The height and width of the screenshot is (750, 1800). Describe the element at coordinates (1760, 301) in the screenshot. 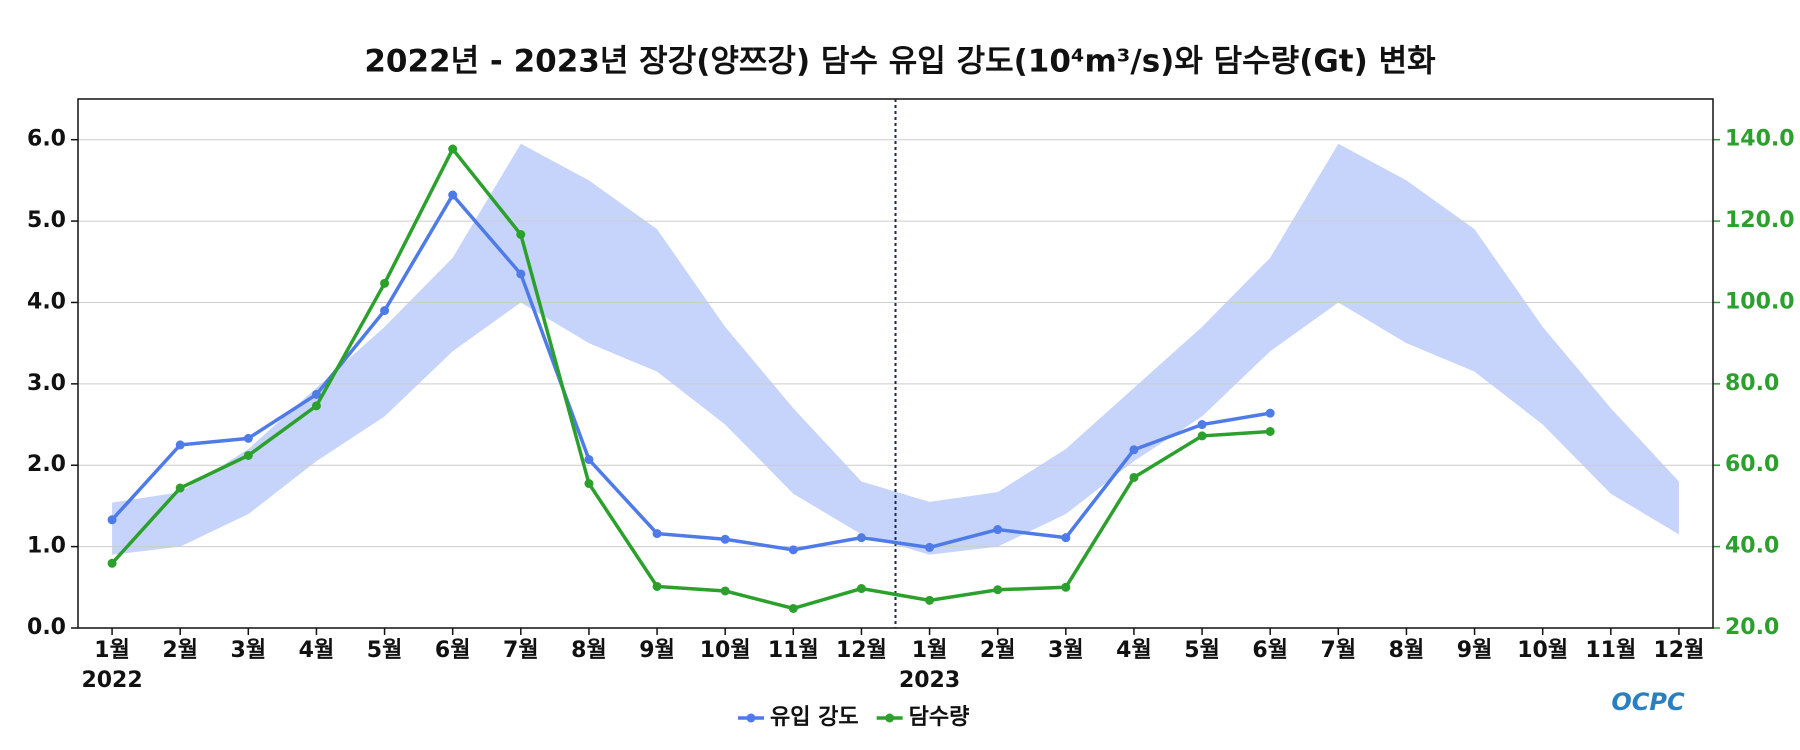

I see `y2-tick-label: 100.0` at that location.